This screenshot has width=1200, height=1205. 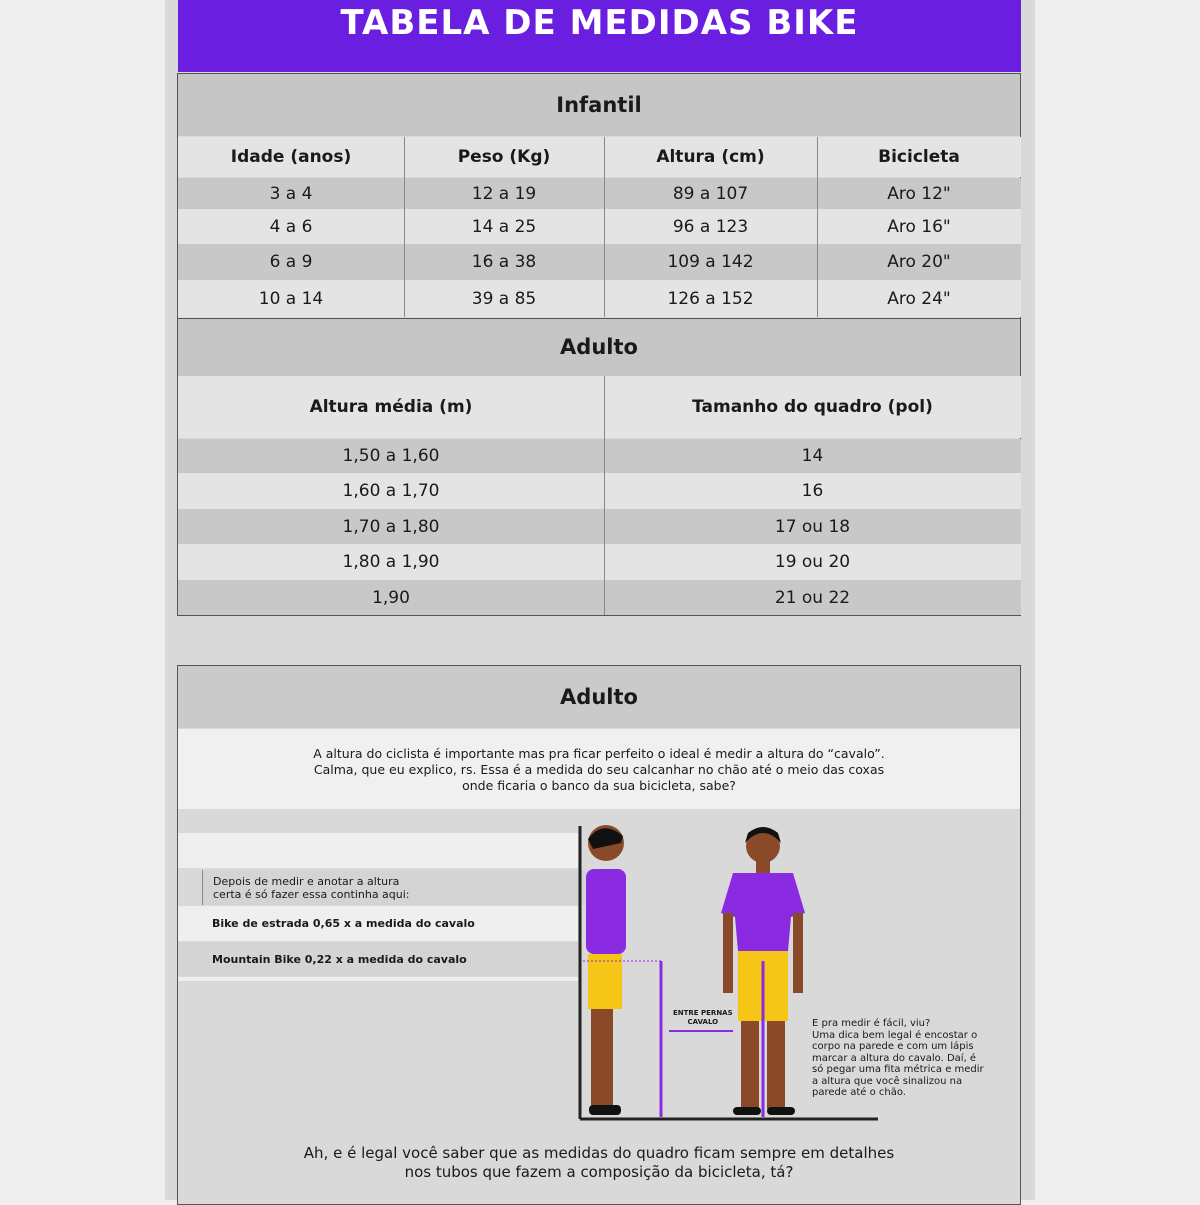 I want to click on crotch-label: ENTRE PERNAS CAVALO, so click(x=703, y=1018).